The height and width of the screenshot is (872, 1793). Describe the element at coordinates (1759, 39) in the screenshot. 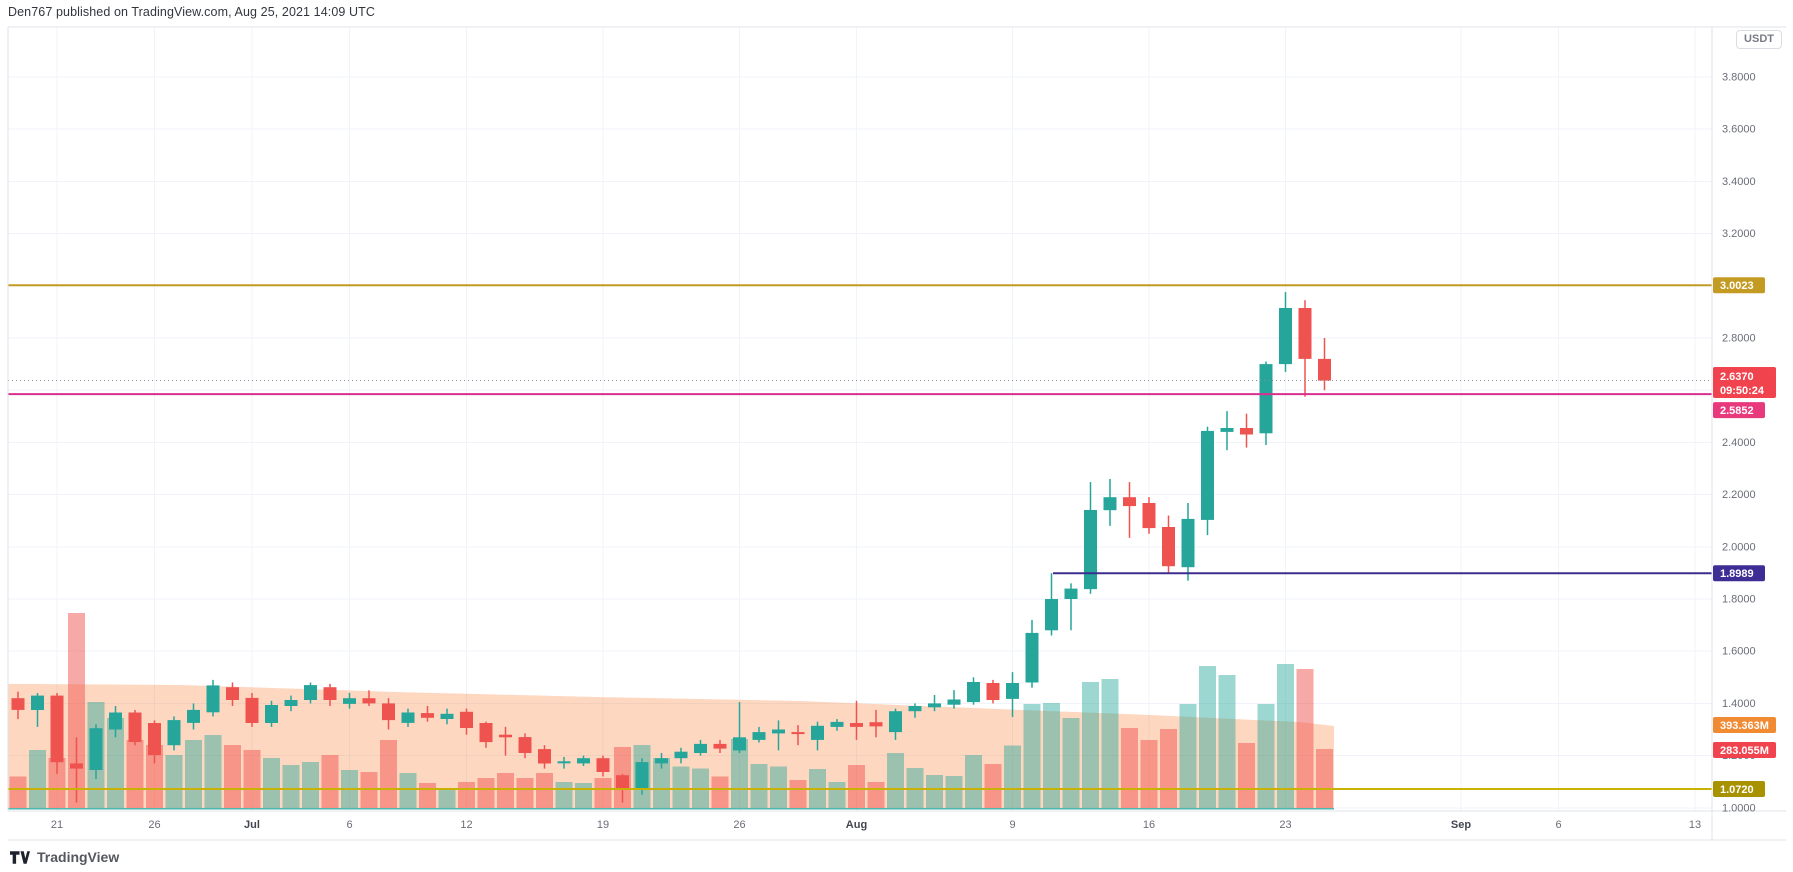

I see `currency-toggle-button: USDT` at that location.